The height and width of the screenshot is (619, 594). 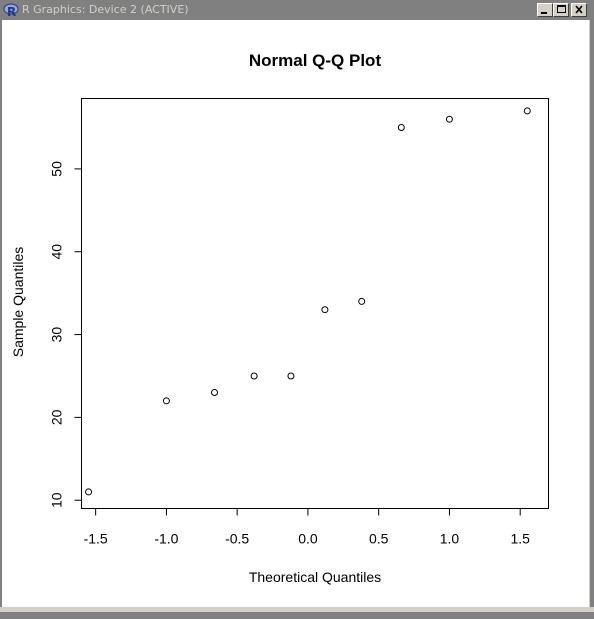 What do you see at coordinates (1, 319) in the screenshot?
I see `window-frame-left` at bounding box center [1, 319].